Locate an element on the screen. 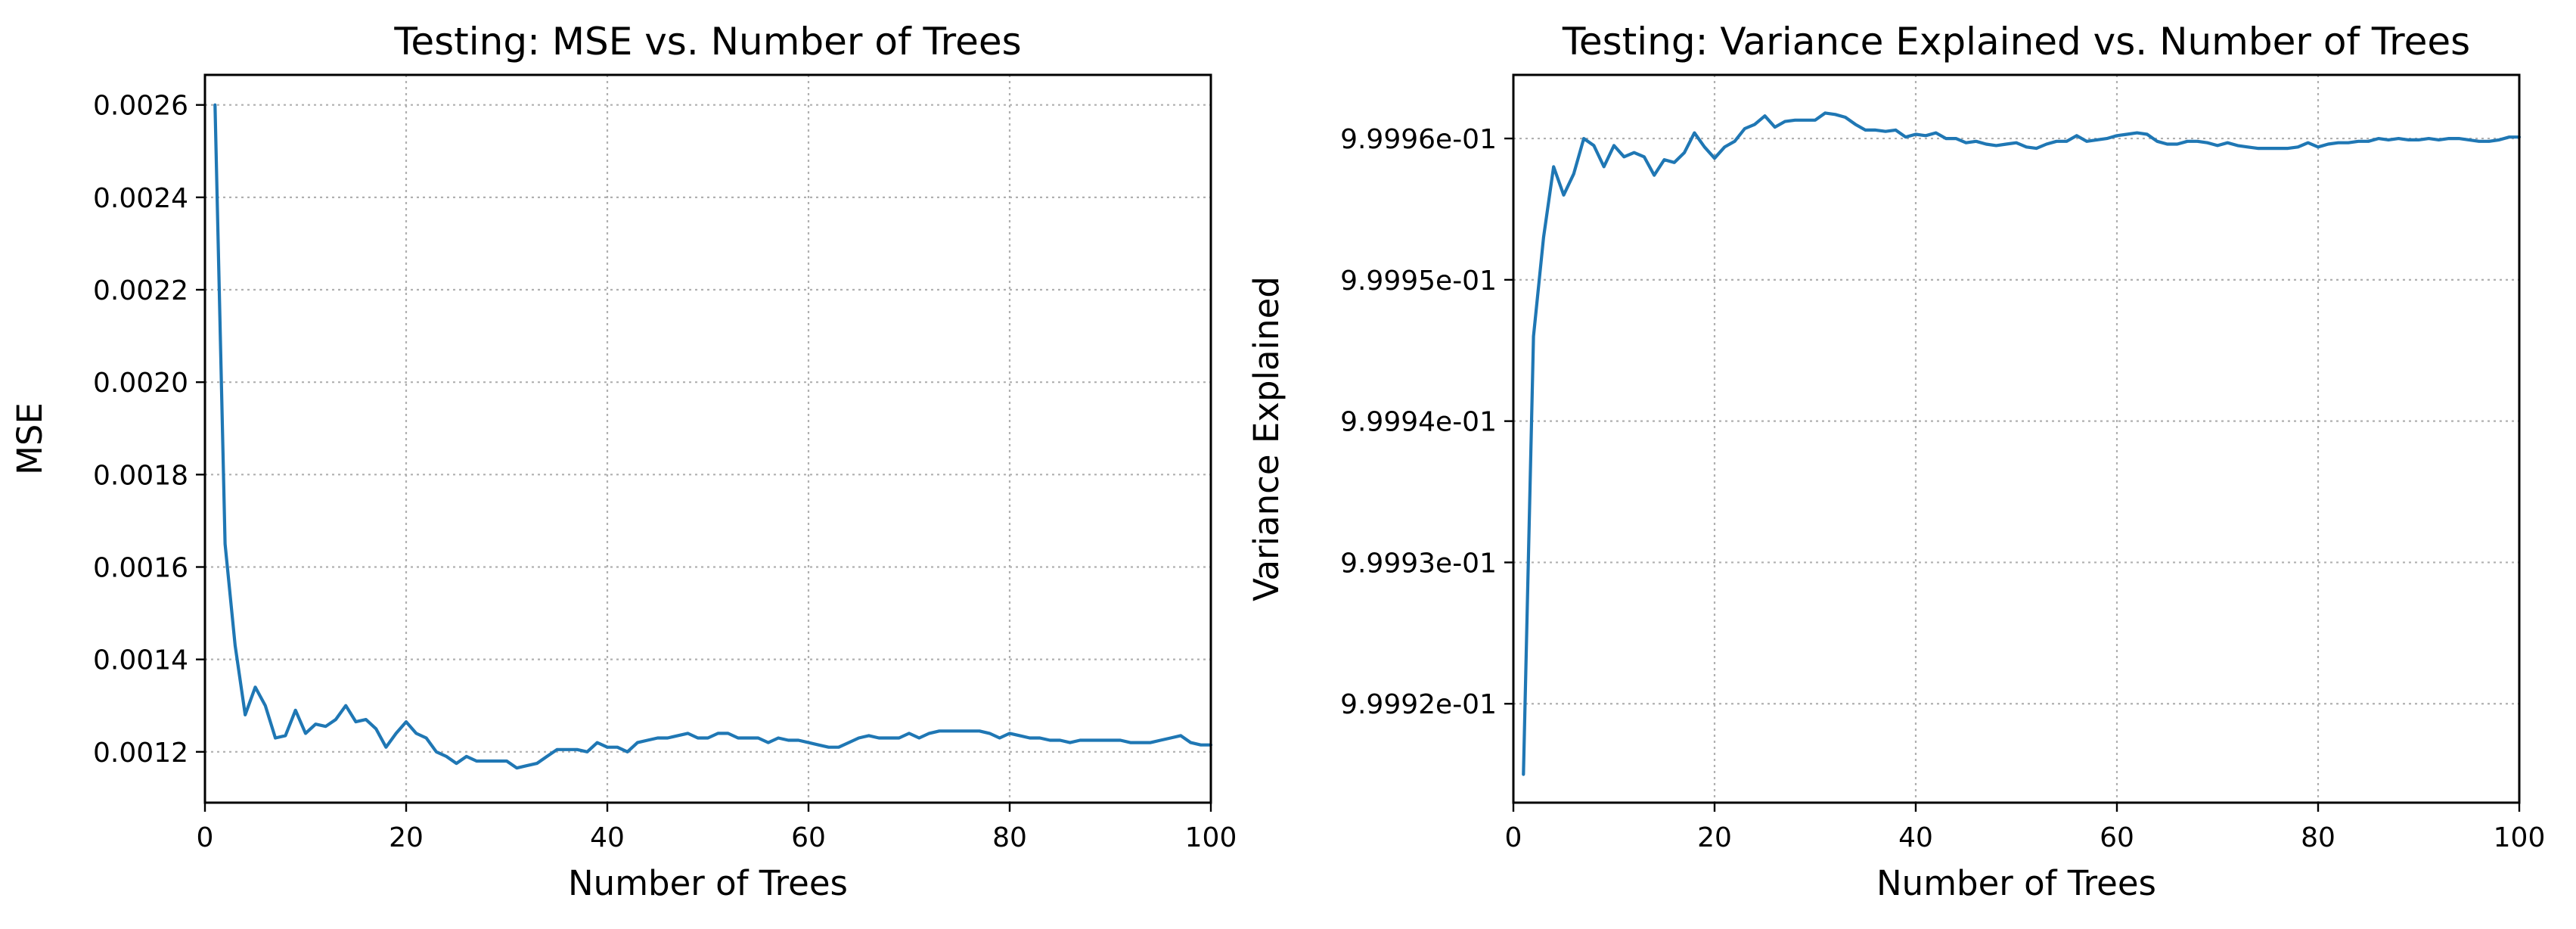 Image resolution: width=2576 pixels, height=929 pixels. y-tick-label: 9.9995e-01 is located at coordinates (1418, 281).